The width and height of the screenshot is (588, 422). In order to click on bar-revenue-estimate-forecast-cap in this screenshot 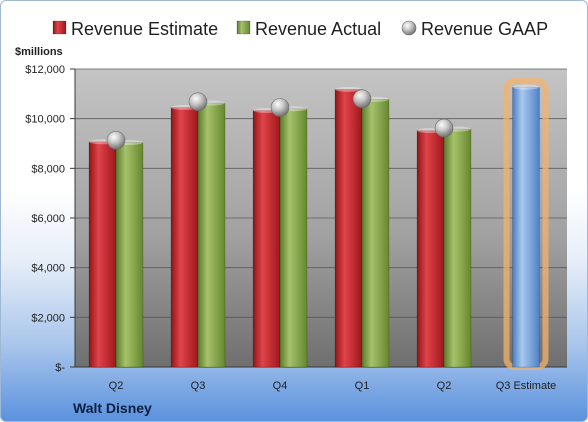, I will do `click(526, 87)`.